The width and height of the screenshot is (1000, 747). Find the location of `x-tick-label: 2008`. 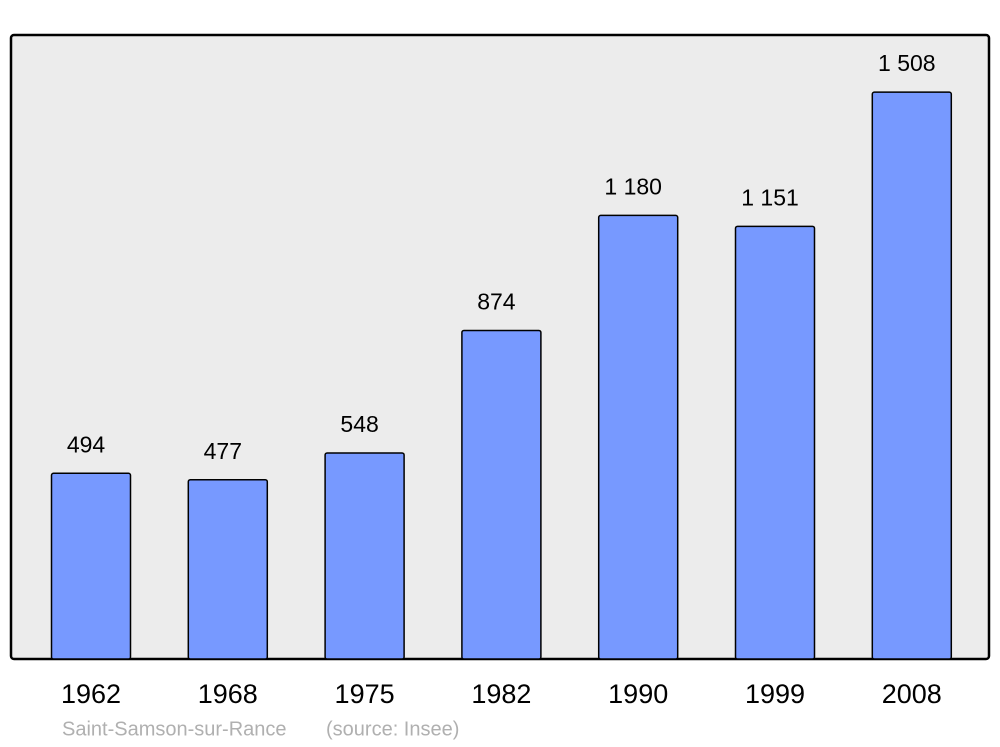

x-tick-label: 2008 is located at coordinates (912, 694).